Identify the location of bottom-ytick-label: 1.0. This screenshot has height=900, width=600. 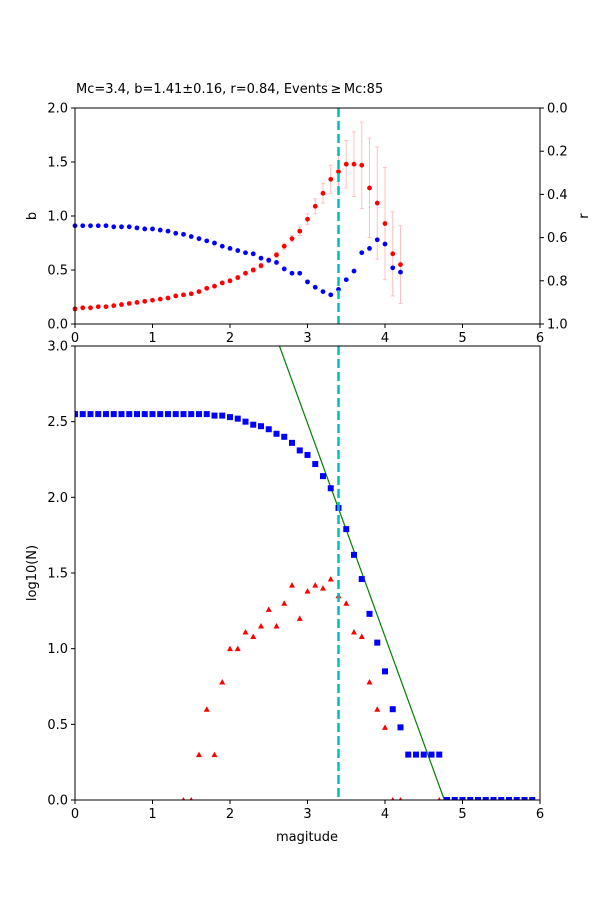
(57, 649).